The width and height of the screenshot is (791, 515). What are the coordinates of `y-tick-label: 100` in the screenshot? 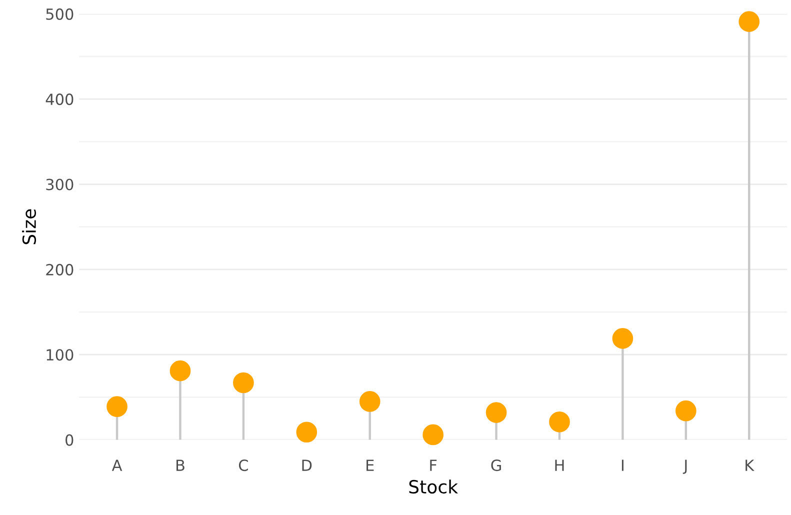 It's located at (60, 355).